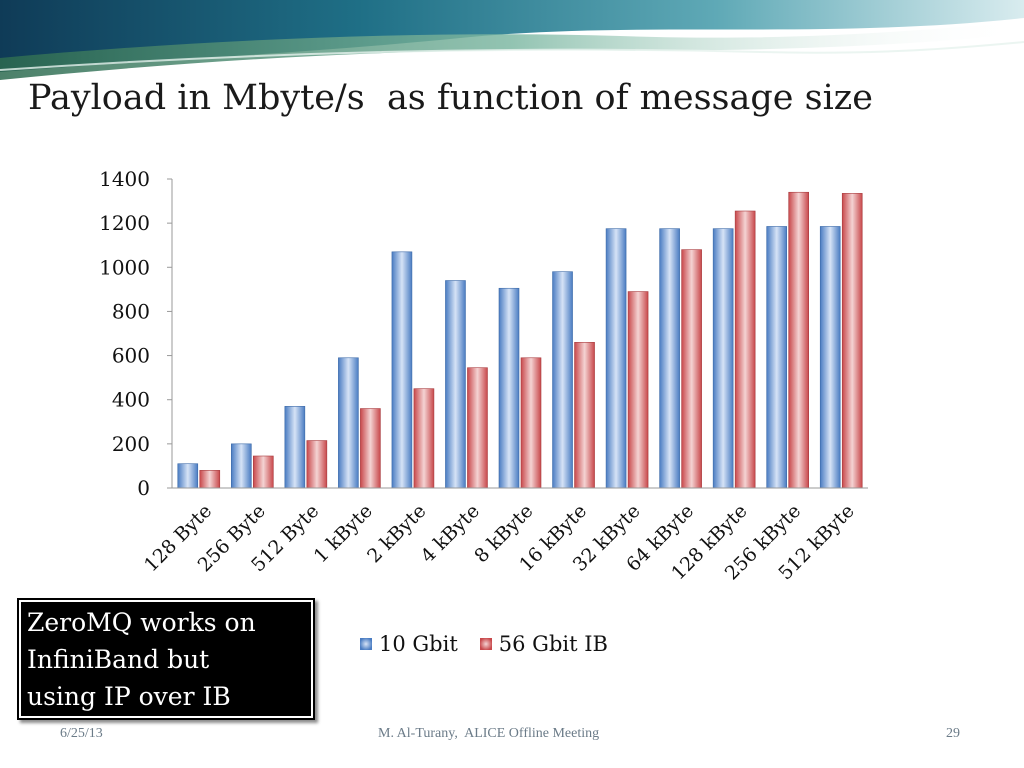  I want to click on x-tick-label: 4 kByte, so click(450, 533).